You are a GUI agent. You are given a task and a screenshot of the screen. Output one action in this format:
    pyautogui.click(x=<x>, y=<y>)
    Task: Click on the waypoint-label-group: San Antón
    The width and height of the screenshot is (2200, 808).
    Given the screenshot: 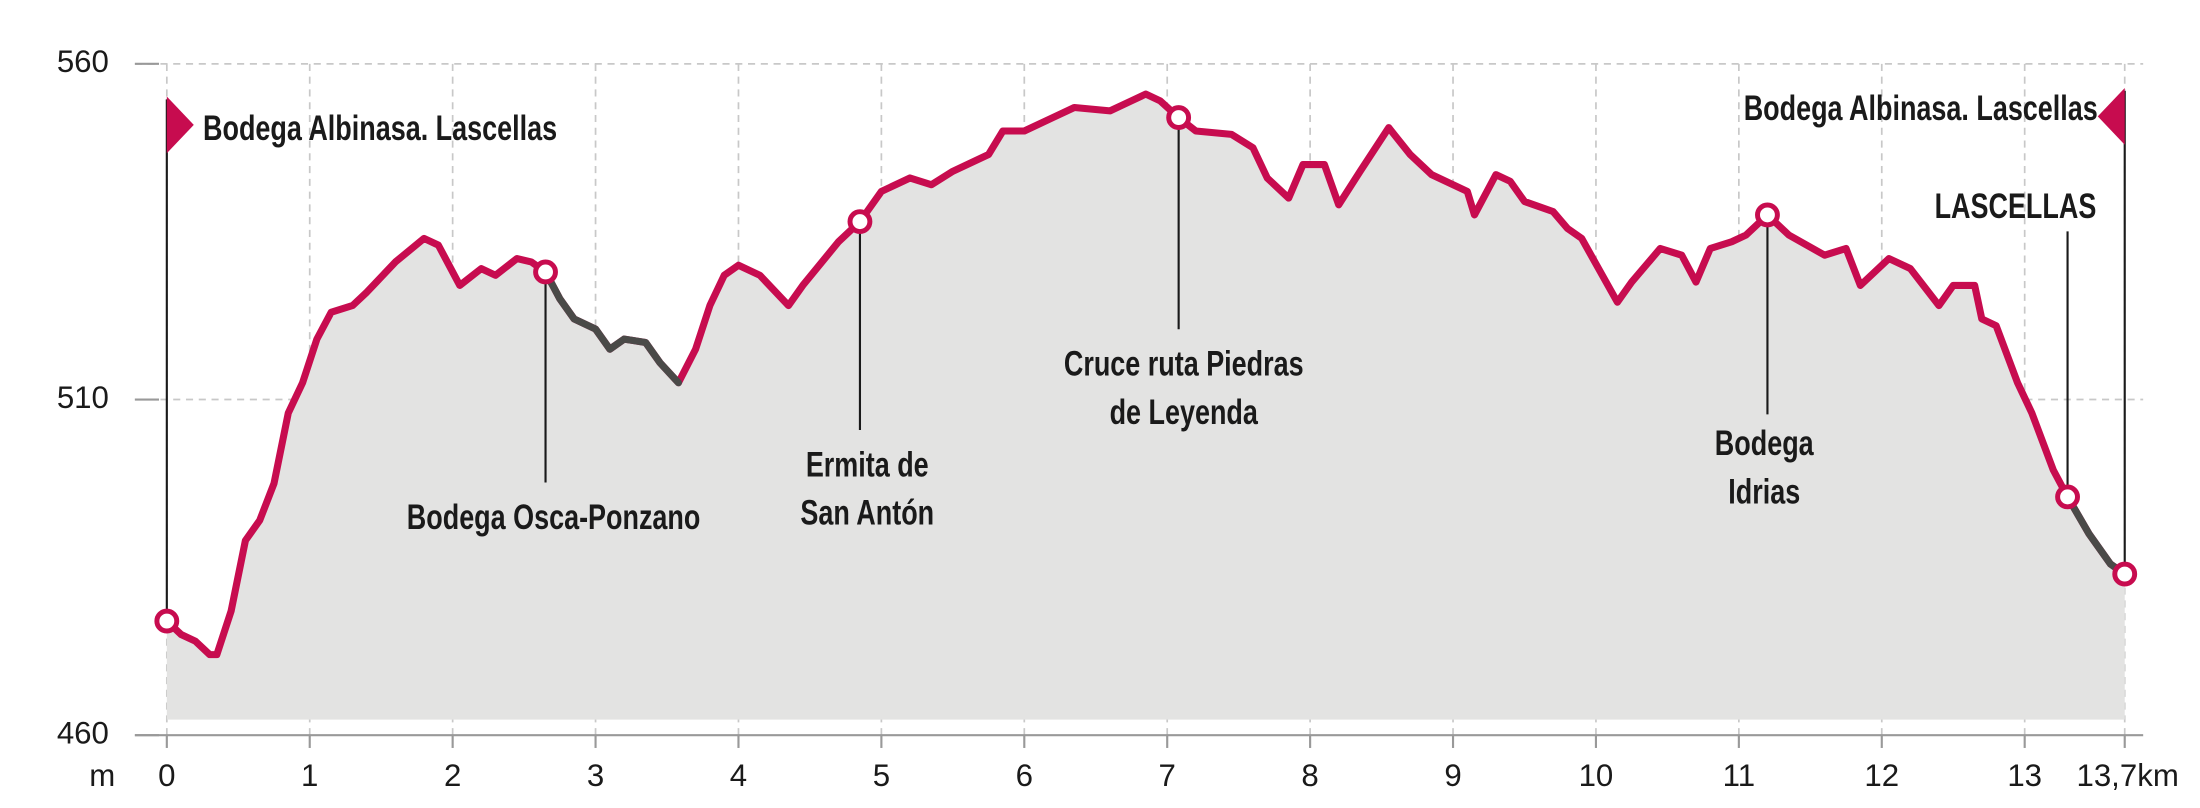 What is the action you would take?
    pyautogui.click(x=867, y=512)
    